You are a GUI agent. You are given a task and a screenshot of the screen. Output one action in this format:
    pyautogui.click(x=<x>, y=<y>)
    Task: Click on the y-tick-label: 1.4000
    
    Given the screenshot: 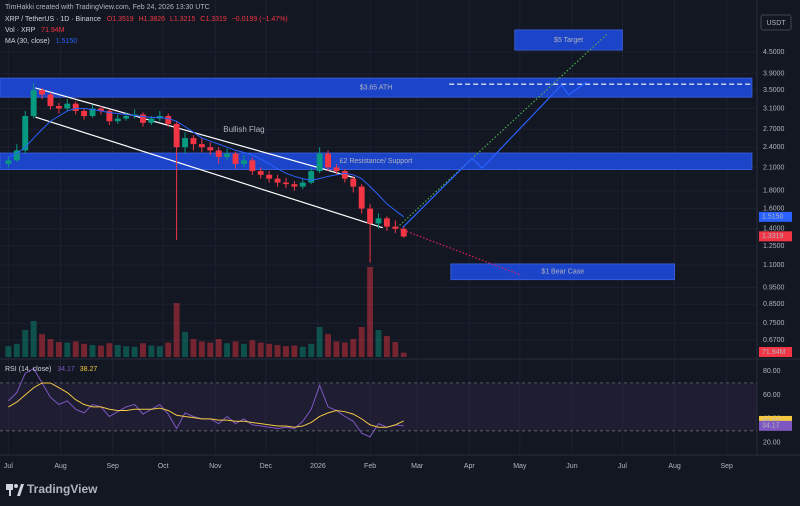 What is the action you would take?
    pyautogui.click(x=774, y=229)
    